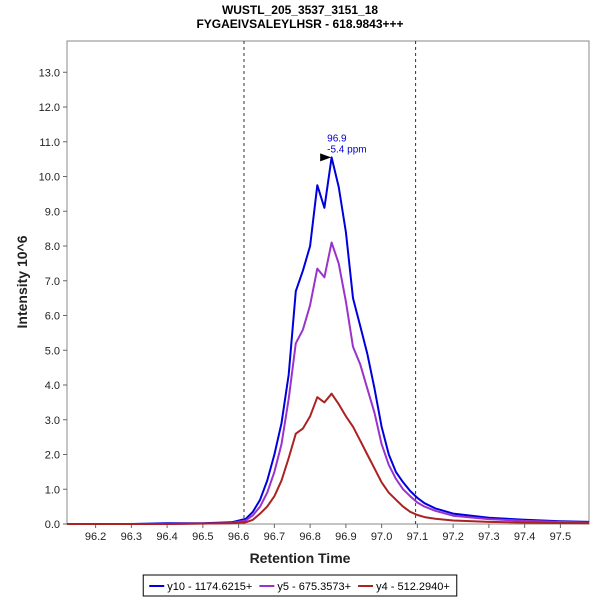 The width and height of the screenshot is (600, 600). I want to click on chart-title: WUSTL_205_3537_3151_18, so click(300, 10).